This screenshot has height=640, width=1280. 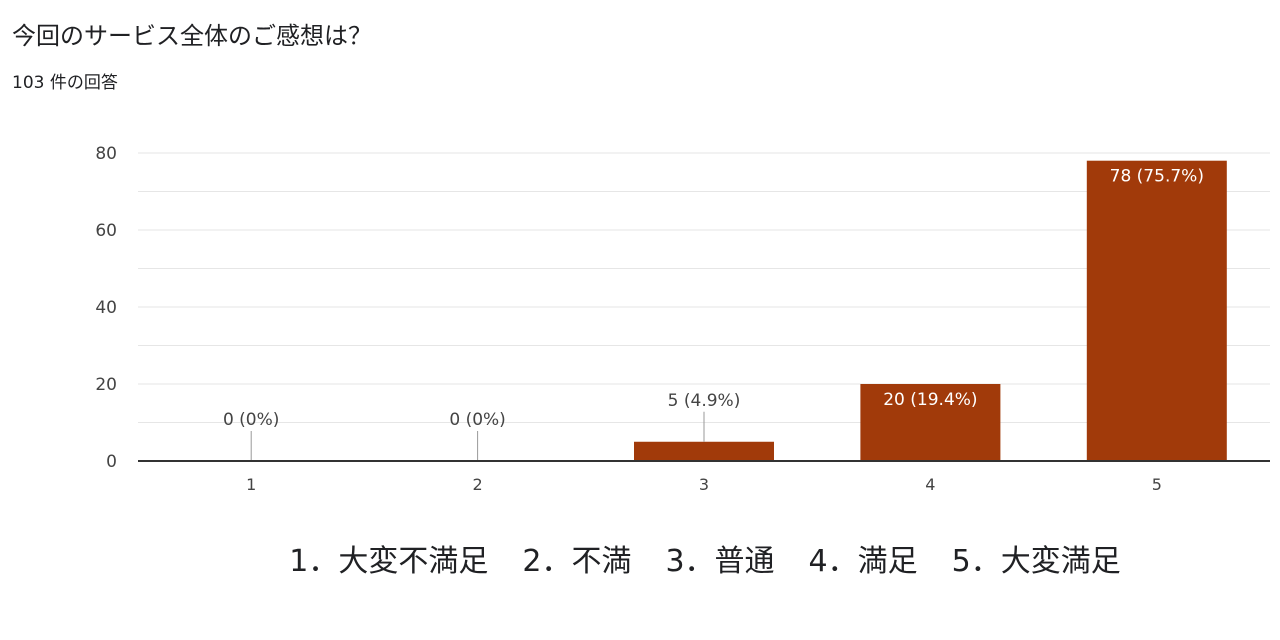 What do you see at coordinates (1157, 484) in the screenshot?
I see `x-tick-label: 5` at bounding box center [1157, 484].